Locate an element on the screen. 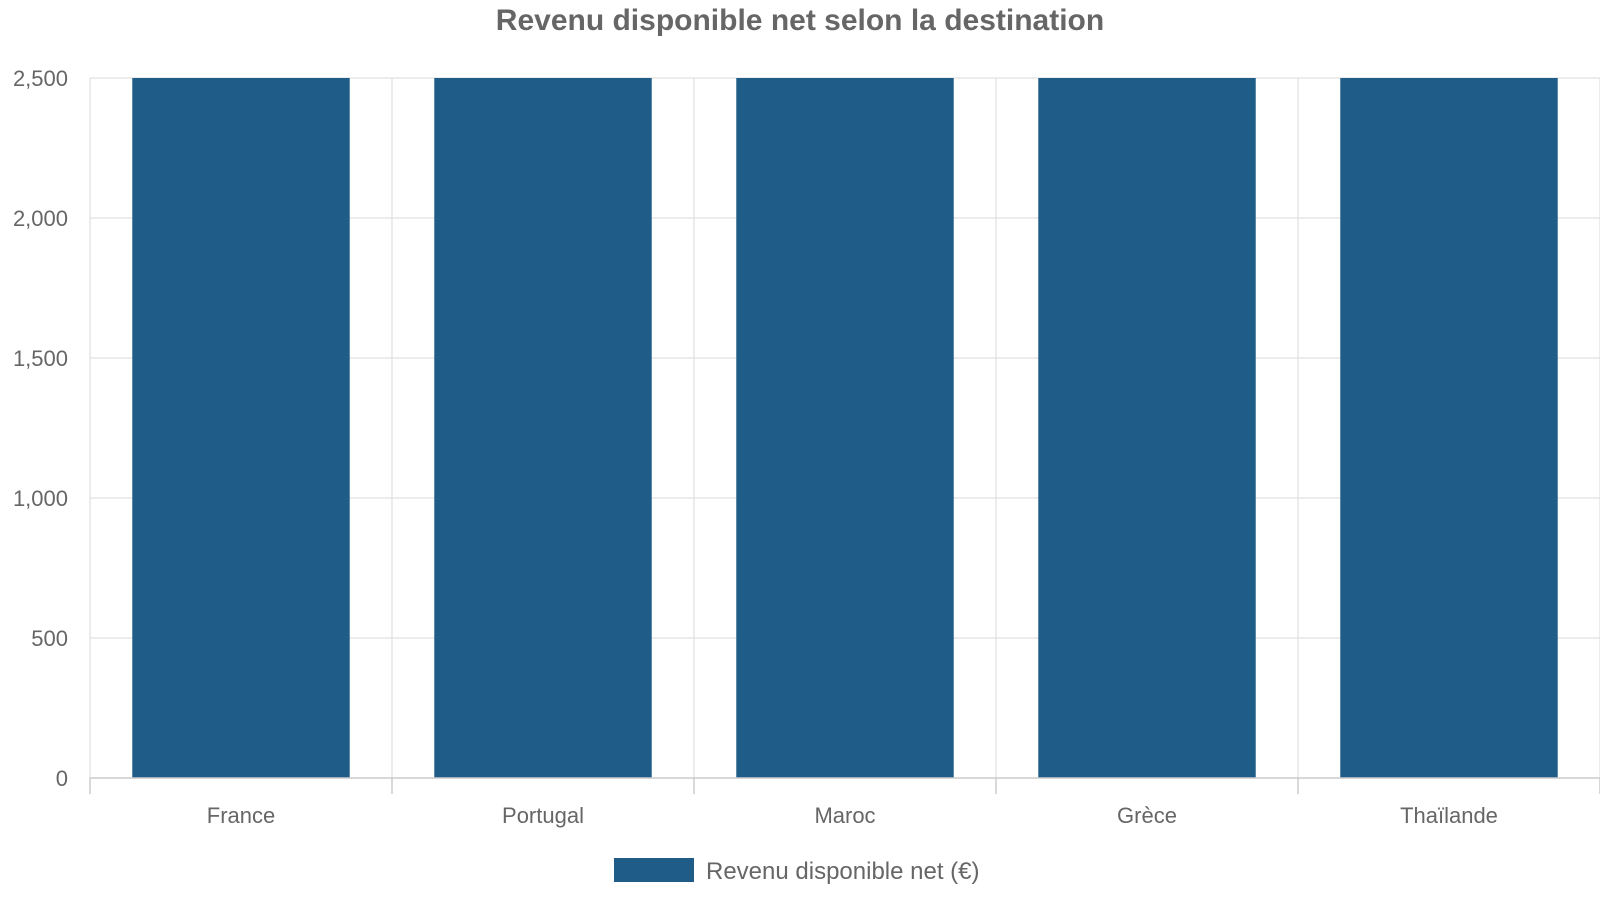 This screenshot has height=900, width=1600. legend-swatch is located at coordinates (654, 870).